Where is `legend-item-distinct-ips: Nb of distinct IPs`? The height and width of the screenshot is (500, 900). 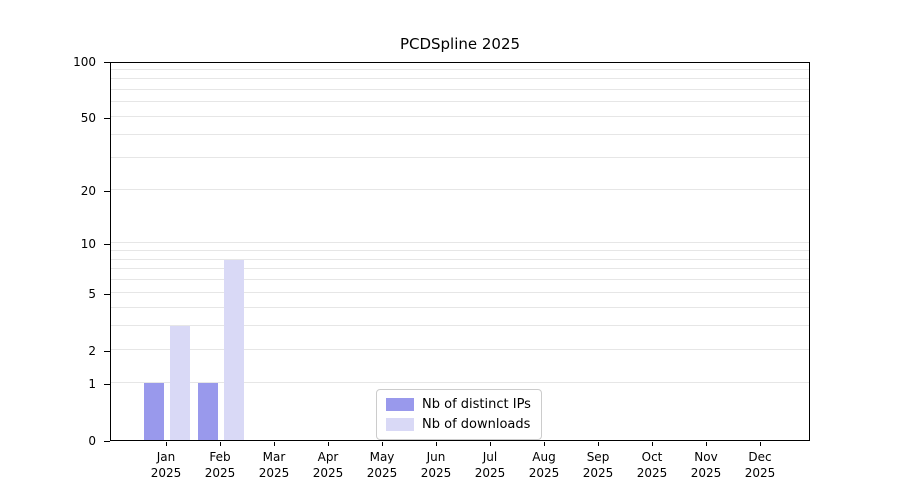 legend-item-distinct-ips: Nb of distinct IPs is located at coordinates (458, 404).